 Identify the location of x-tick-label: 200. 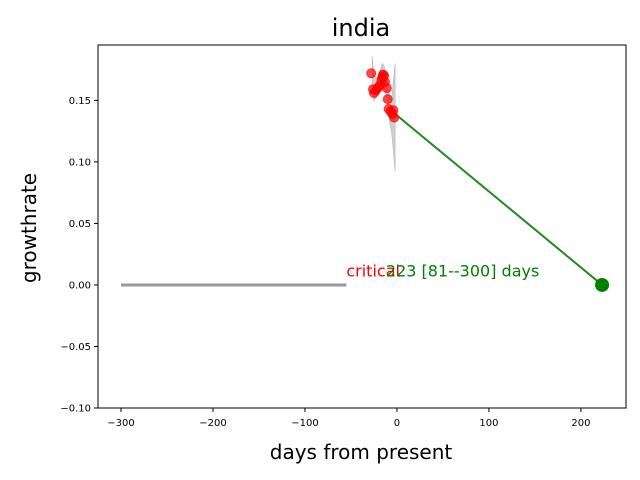
(580, 423).